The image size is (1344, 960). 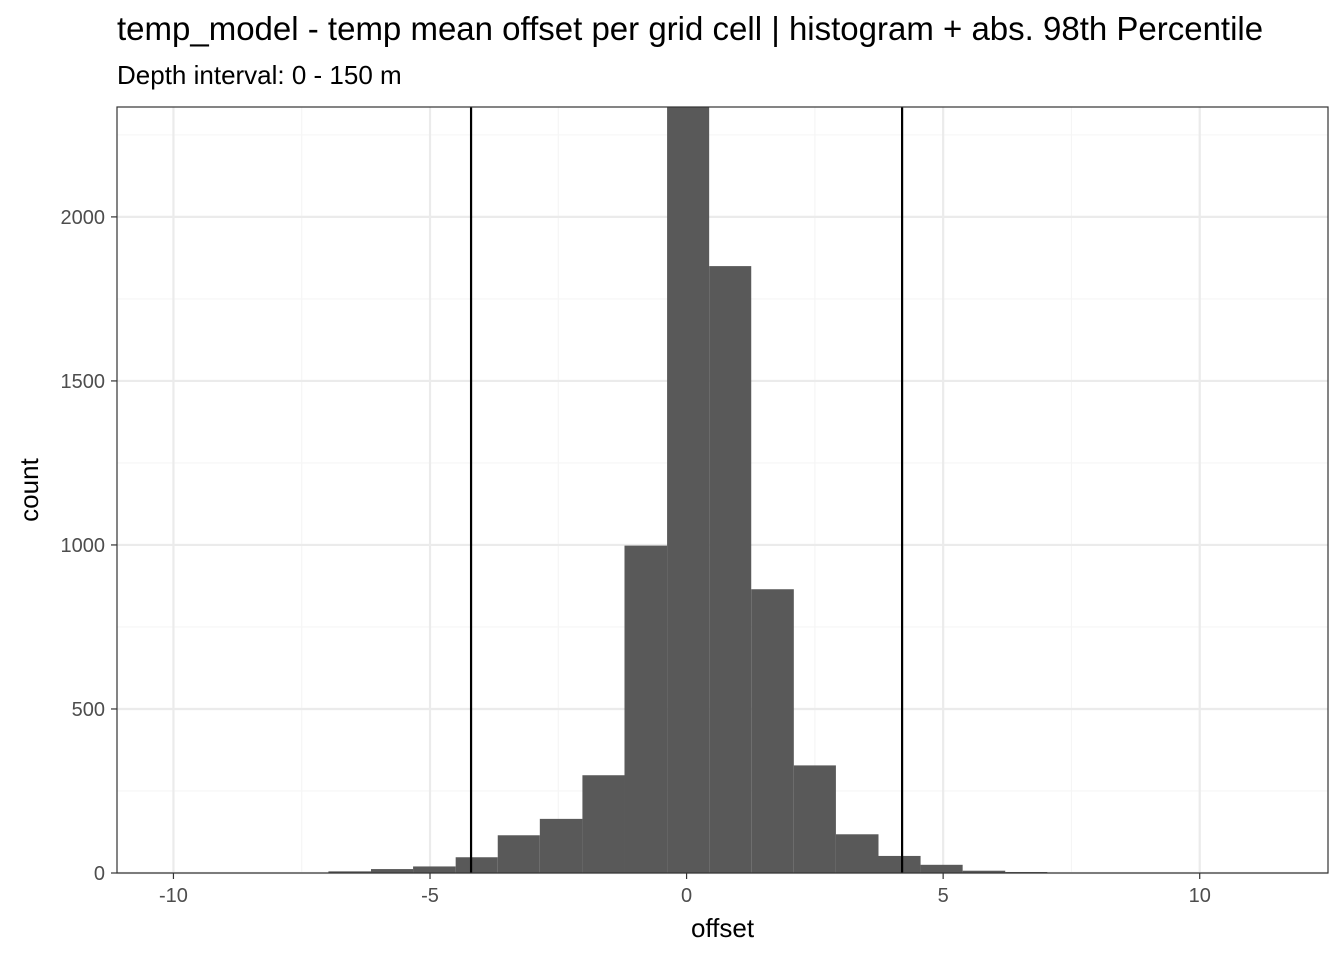 What do you see at coordinates (83, 382) in the screenshot?
I see `y-tick-label: 1500` at bounding box center [83, 382].